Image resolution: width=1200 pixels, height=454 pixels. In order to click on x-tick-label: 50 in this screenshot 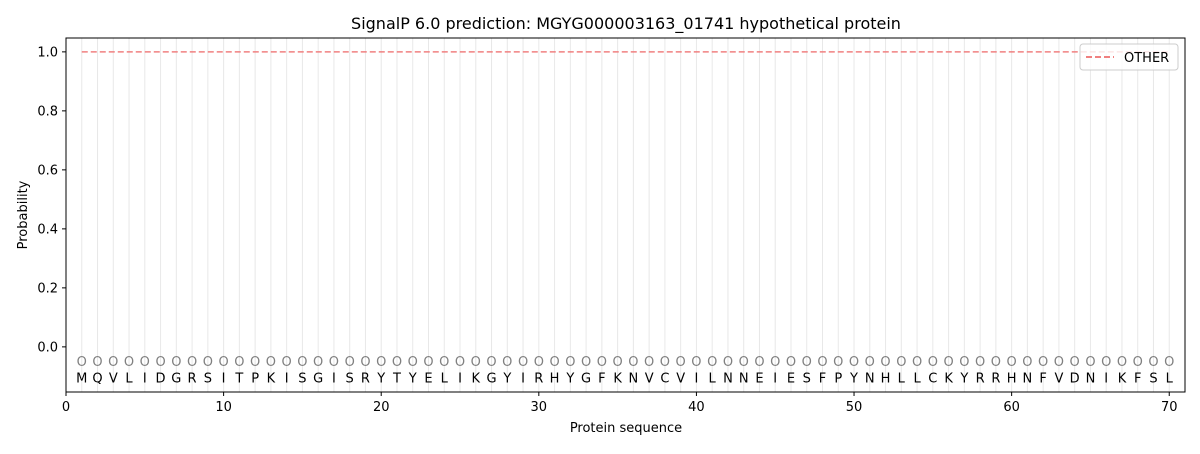, I will do `click(854, 407)`.